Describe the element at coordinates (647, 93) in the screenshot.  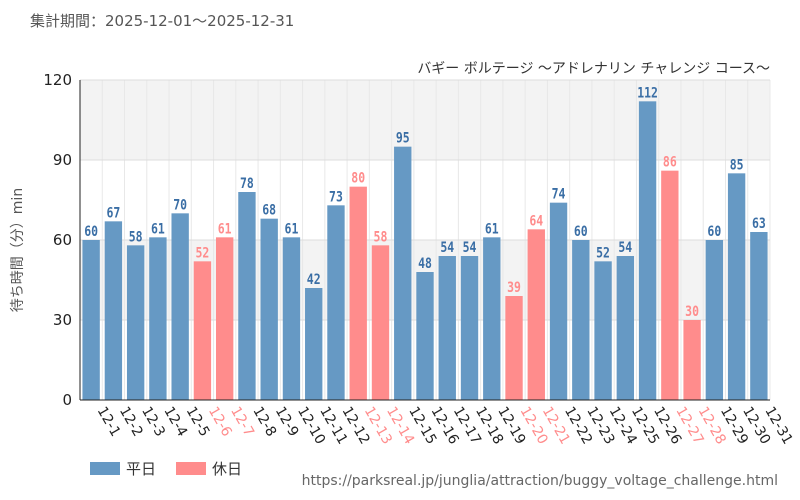
I see `bar-value-label: 112` at that location.